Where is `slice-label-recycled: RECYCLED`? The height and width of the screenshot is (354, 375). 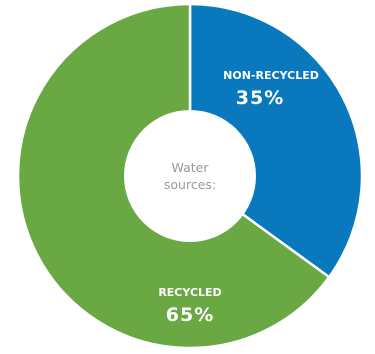
slice-label-recycled: RECYCLED is located at coordinates (189, 292).